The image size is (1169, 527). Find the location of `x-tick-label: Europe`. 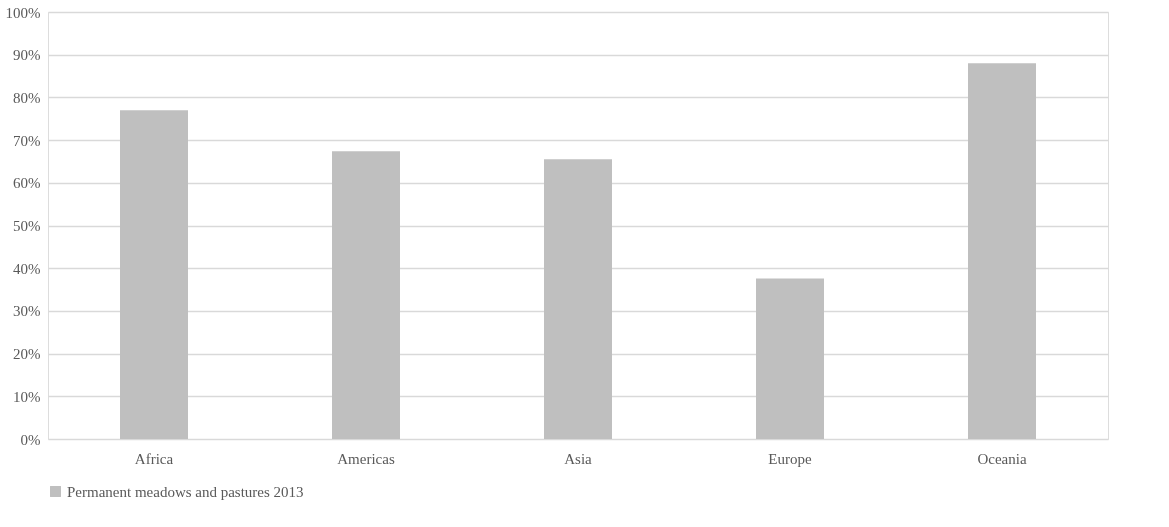

x-tick-label: Europe is located at coordinates (790, 458).